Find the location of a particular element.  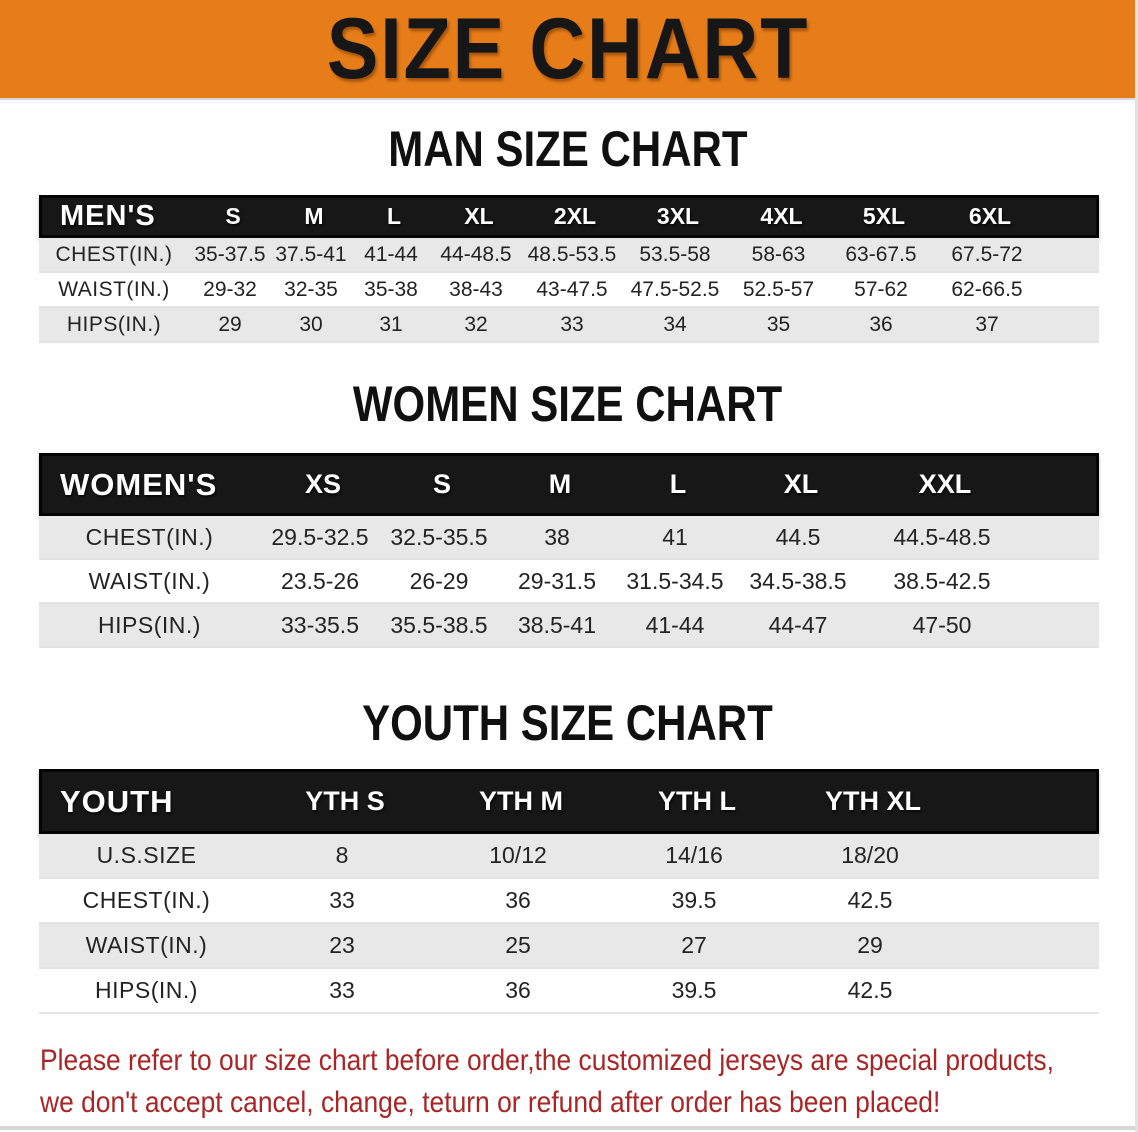

size-column-header: YTH M is located at coordinates (521, 801).